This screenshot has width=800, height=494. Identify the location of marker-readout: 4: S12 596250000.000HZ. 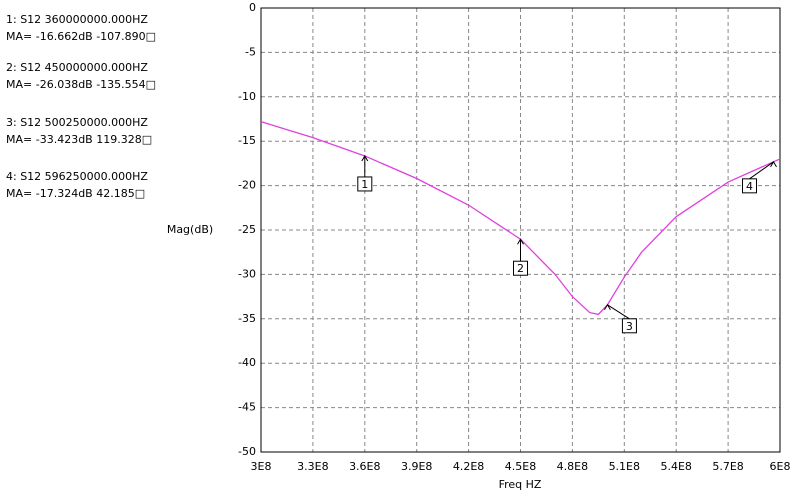
(77, 176).